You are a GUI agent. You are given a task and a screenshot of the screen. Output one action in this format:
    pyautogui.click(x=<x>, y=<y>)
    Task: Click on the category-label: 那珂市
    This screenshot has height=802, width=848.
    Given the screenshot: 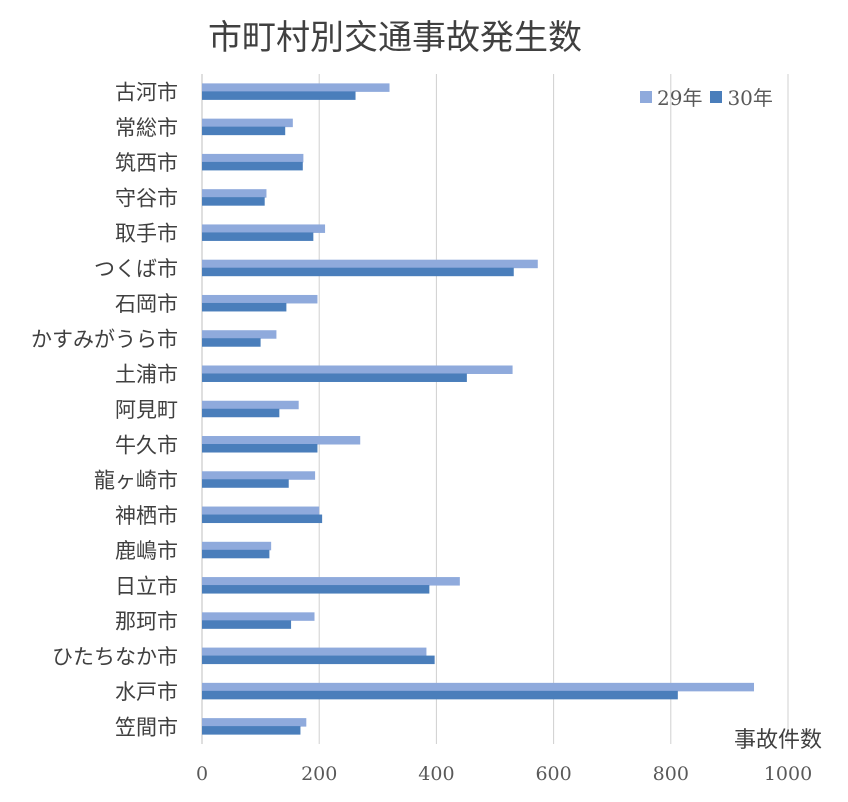 What is the action you would take?
    pyautogui.click(x=146, y=622)
    